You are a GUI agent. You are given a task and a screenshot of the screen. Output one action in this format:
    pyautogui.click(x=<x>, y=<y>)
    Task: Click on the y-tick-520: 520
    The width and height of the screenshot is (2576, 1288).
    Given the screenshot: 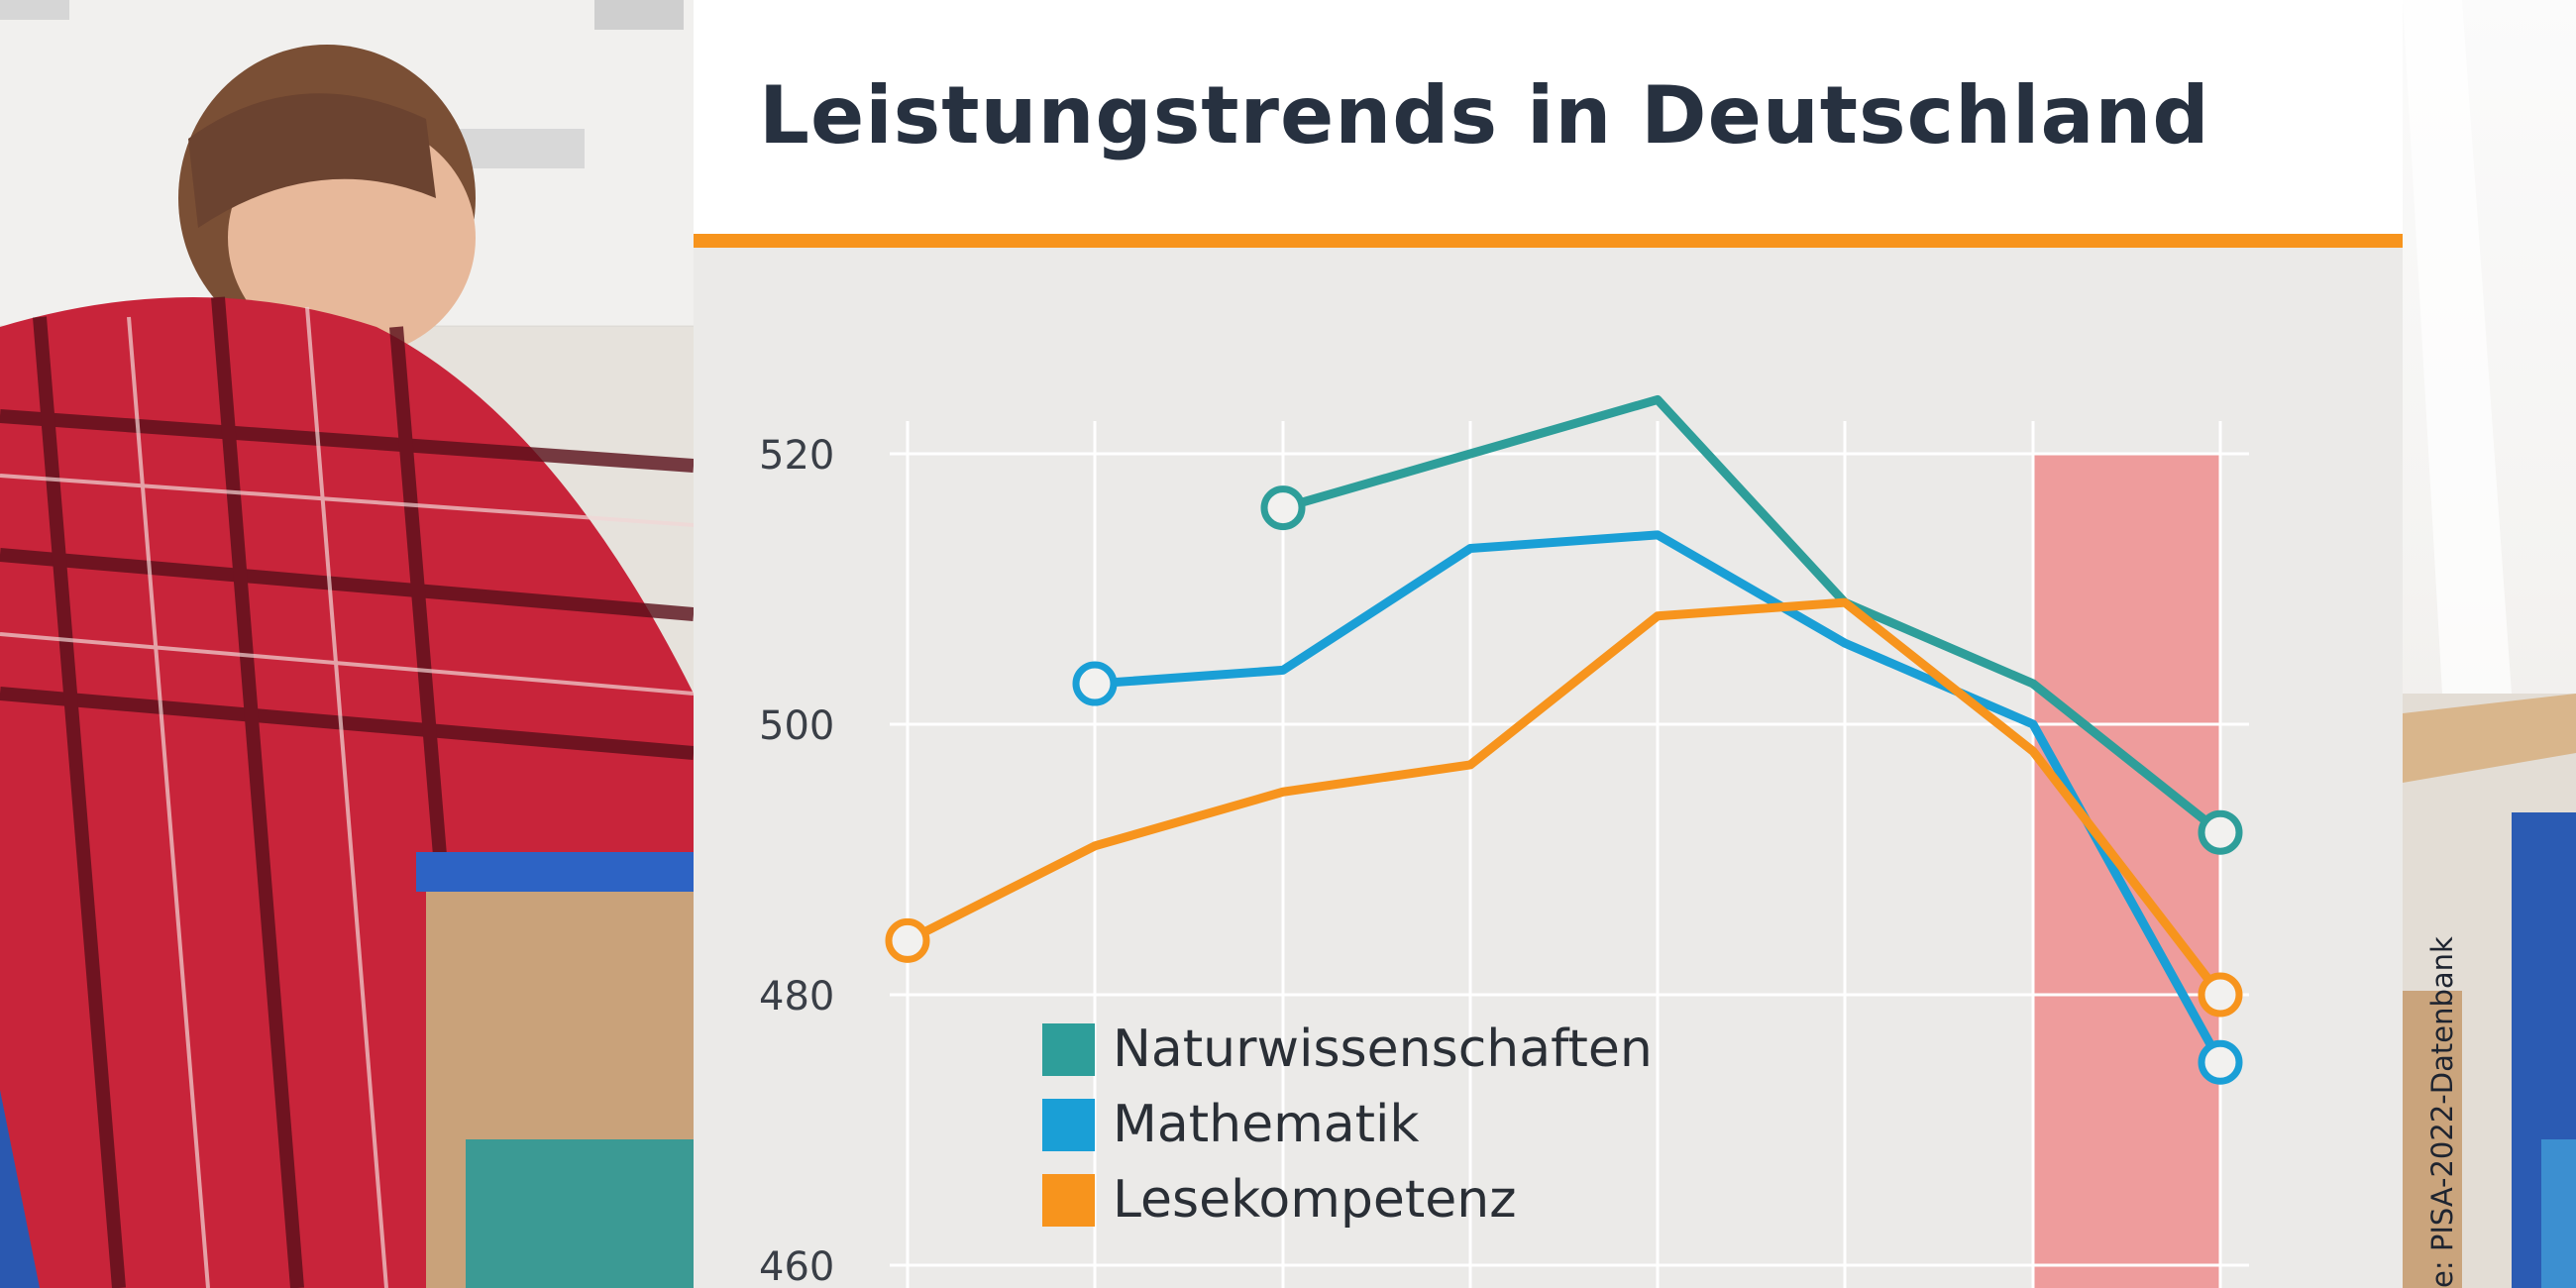 What is the action you would take?
    pyautogui.click(x=796, y=456)
    